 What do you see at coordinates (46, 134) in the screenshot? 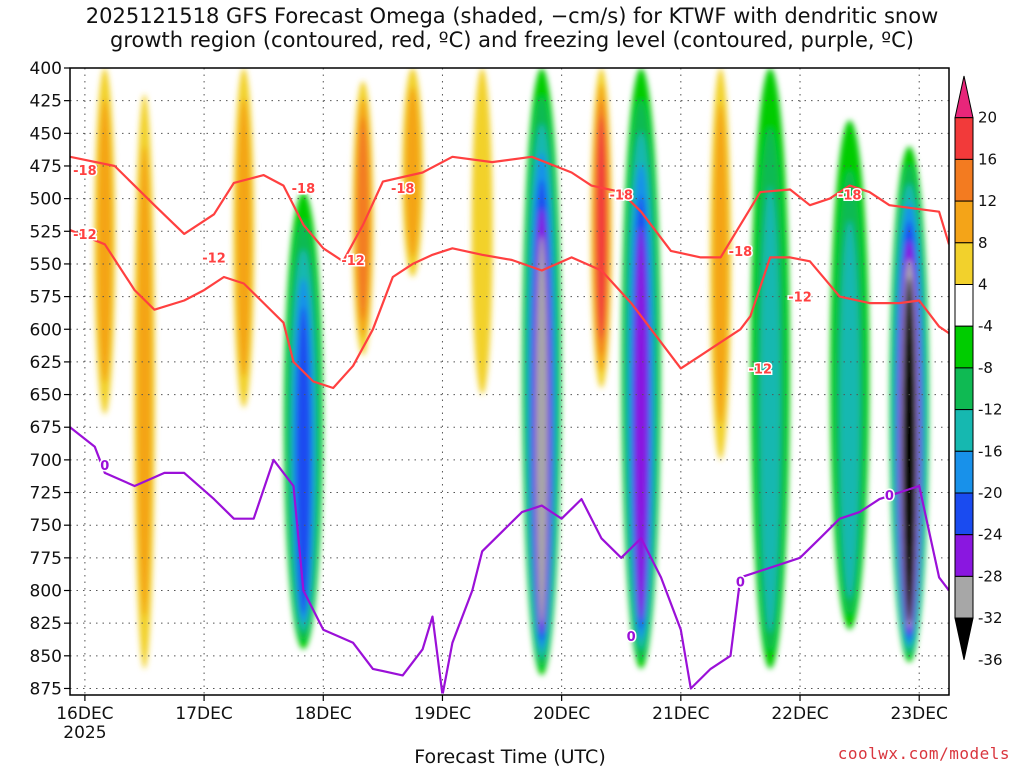
I see `y-tick-label: 450` at bounding box center [46, 134].